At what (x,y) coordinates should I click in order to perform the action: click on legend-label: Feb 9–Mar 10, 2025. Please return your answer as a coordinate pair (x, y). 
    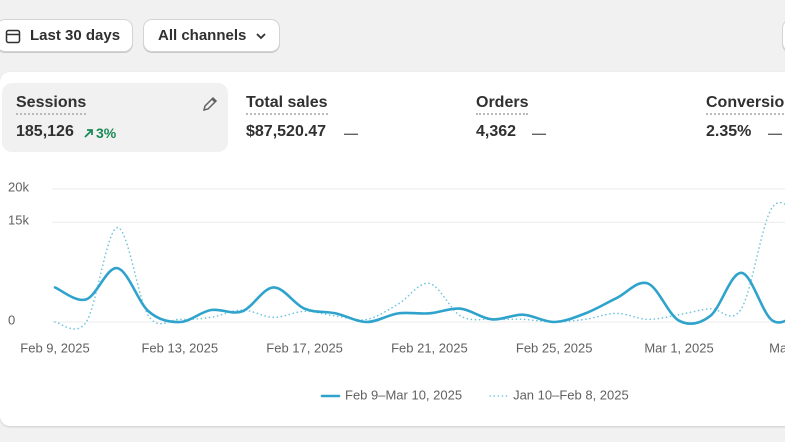
    Looking at the image, I should click on (403, 394).